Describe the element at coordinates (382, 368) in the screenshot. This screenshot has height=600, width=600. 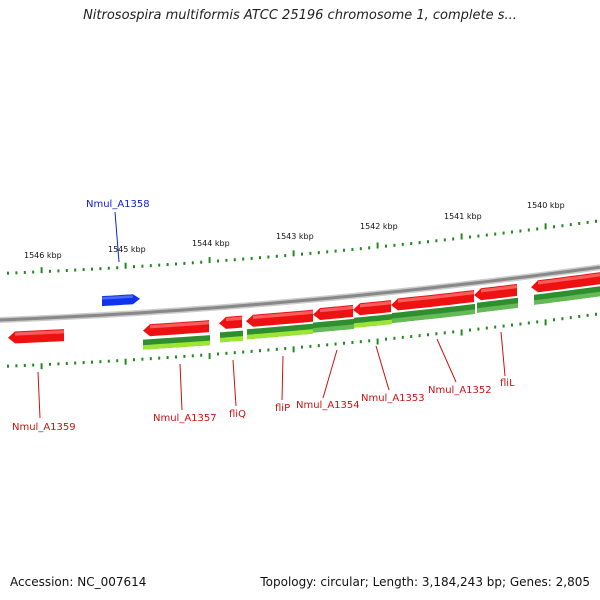
I see `leader-nmul-a1353` at that location.